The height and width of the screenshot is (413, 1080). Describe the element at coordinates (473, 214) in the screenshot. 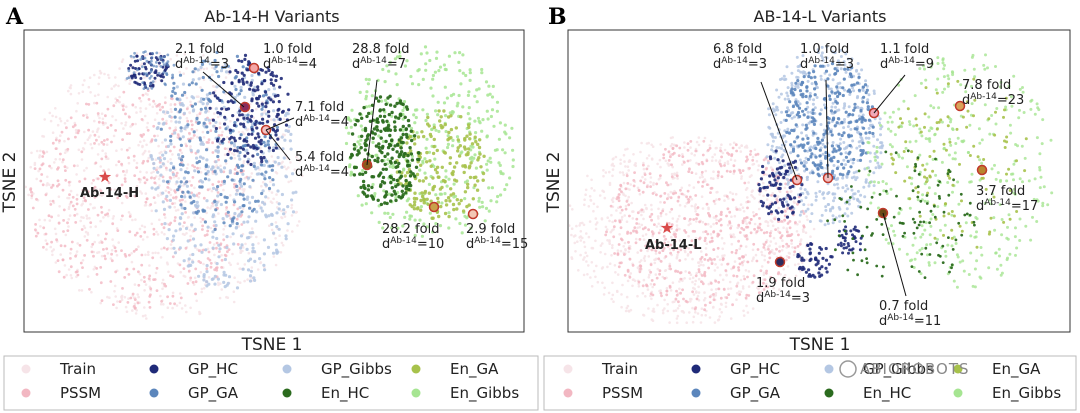

I see `highlight-2-9-fold-a` at that location.